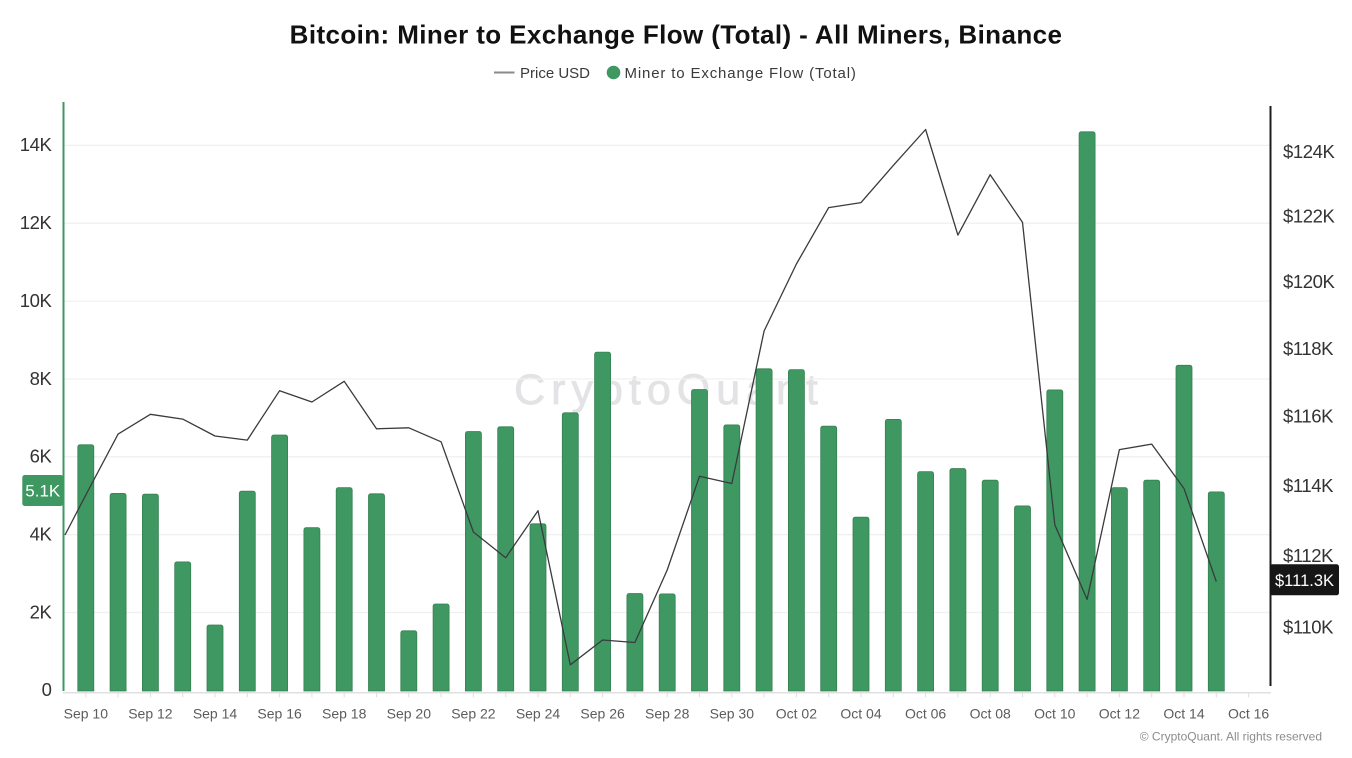  I want to click on svg-text: Oct 06, so click(925, 713).